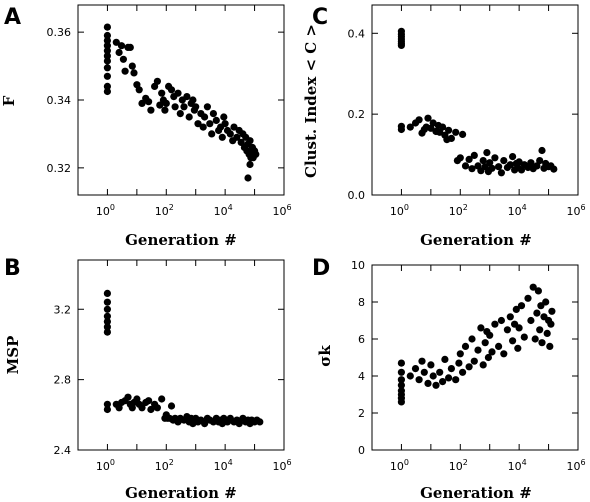 The height and width of the screenshot is (502, 590). Describe the element at coordinates (458, 465) in the screenshot. I see `panel-d-xtick-label: 10²` at that location.